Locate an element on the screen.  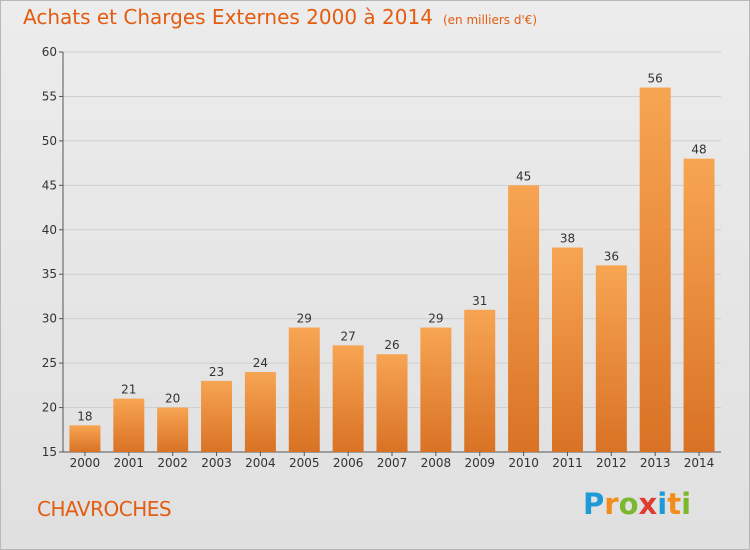
bar-value-label: 56 is located at coordinates (655, 79).